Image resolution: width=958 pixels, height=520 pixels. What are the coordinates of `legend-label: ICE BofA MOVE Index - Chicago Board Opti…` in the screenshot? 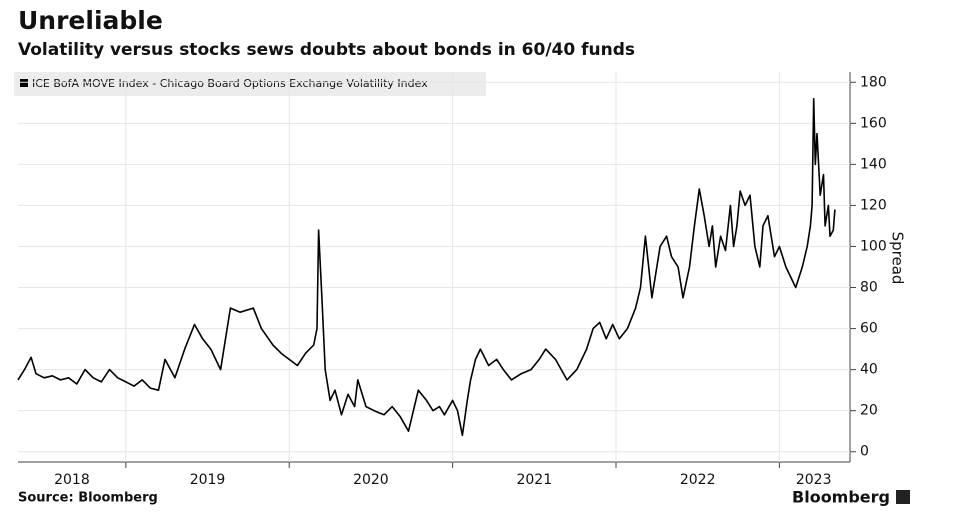 It's located at (230, 83).